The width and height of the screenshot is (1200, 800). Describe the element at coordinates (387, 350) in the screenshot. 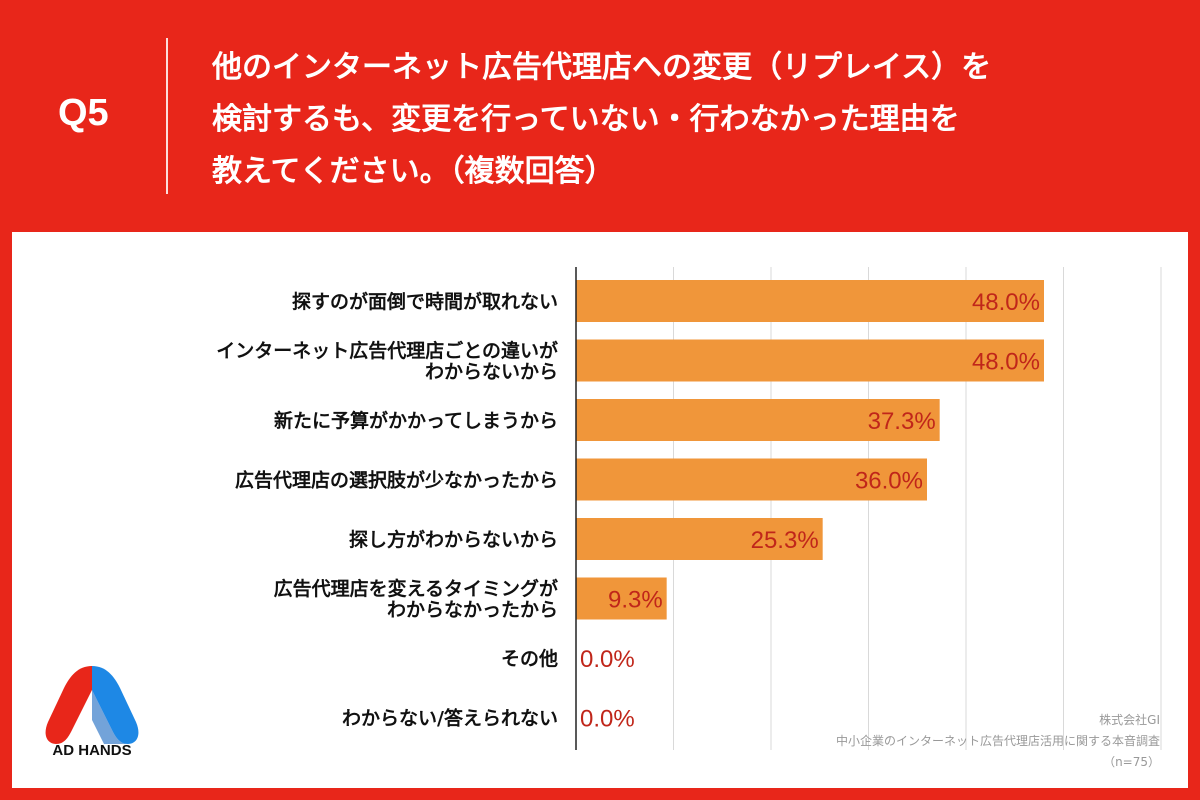

I see `category-label-2-line-1: インターネット広告代理店ごとの違いが` at that location.